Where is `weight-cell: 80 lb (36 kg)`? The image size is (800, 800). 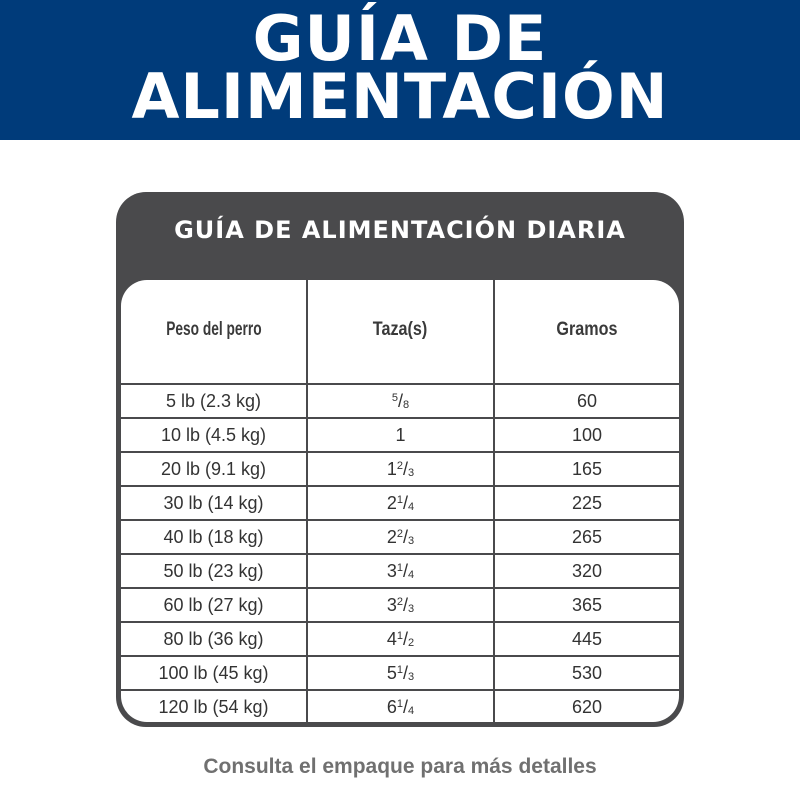 weight-cell: 80 lb (36 kg) is located at coordinates (213, 638).